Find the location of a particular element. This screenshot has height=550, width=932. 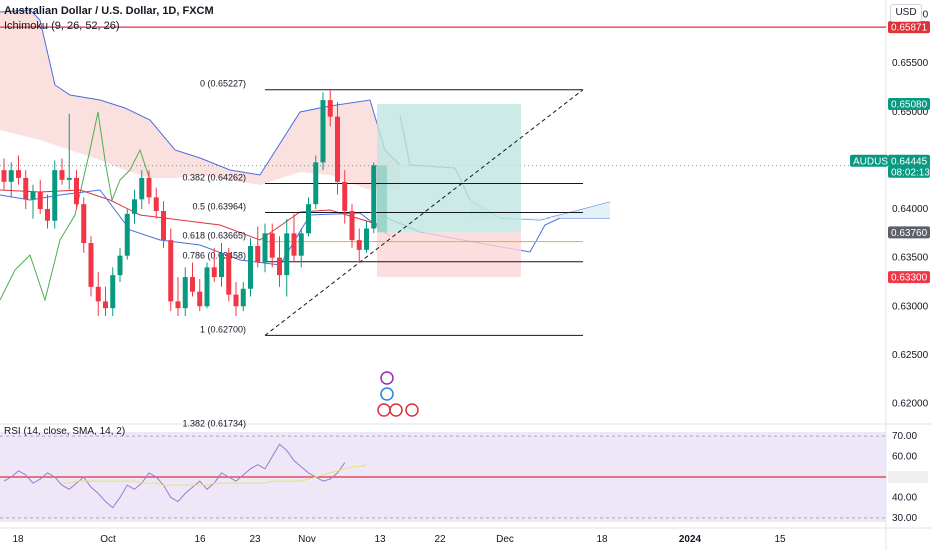

time-tick-9: 2024 is located at coordinates (690, 539).